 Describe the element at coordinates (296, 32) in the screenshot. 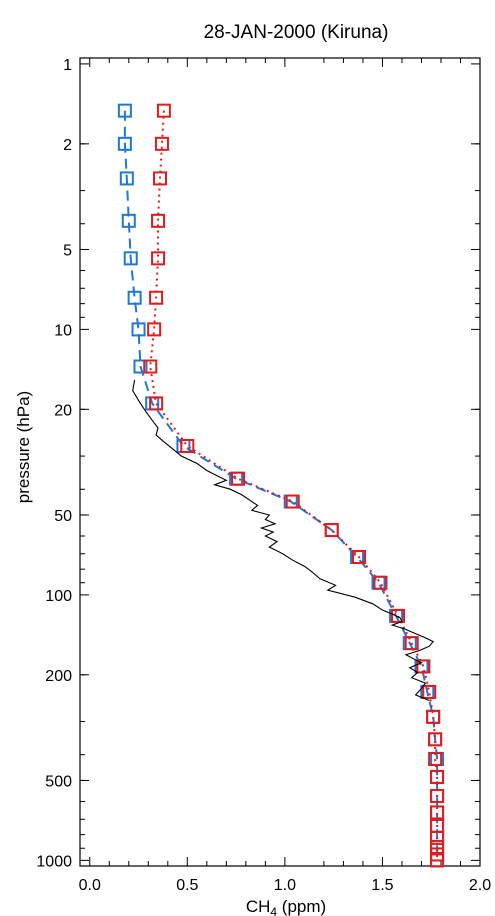

I see `chart-title: 28-JAN-2000 (Kiruna)` at that location.